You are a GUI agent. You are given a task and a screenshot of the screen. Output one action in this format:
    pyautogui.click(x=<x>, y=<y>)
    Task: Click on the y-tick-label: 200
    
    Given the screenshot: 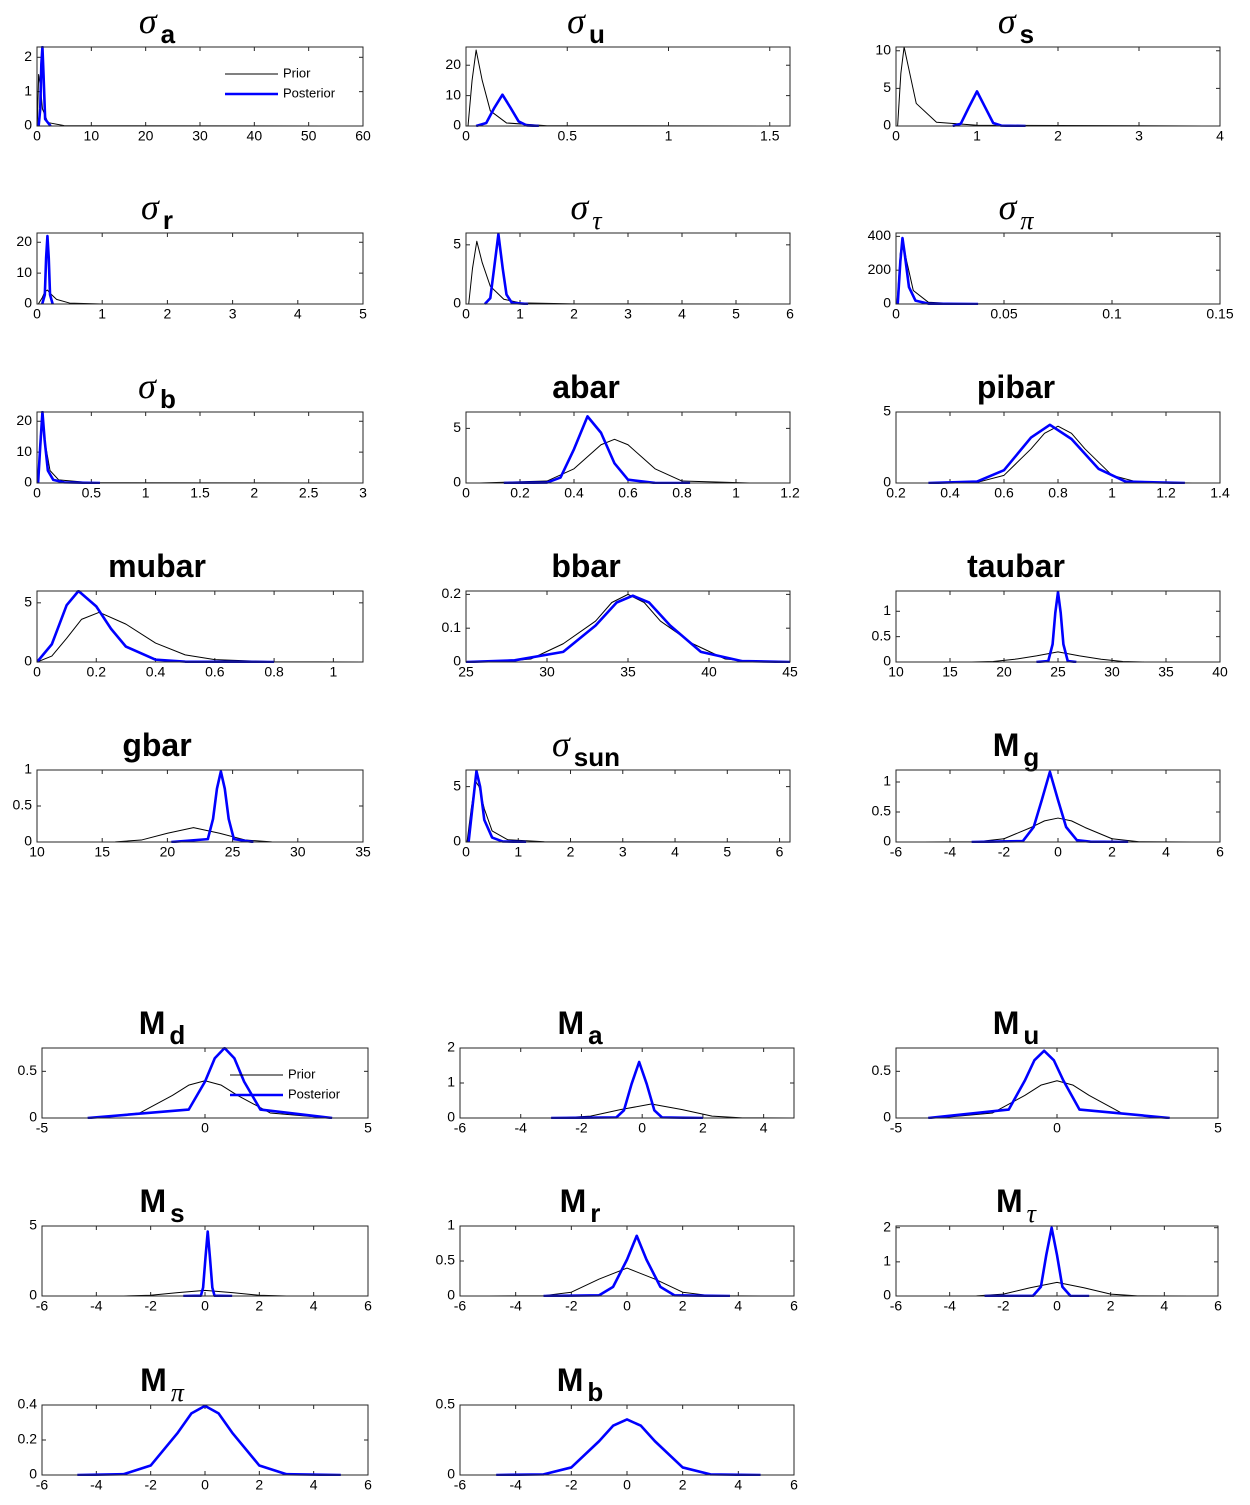 What is the action you would take?
    pyautogui.click(x=880, y=269)
    